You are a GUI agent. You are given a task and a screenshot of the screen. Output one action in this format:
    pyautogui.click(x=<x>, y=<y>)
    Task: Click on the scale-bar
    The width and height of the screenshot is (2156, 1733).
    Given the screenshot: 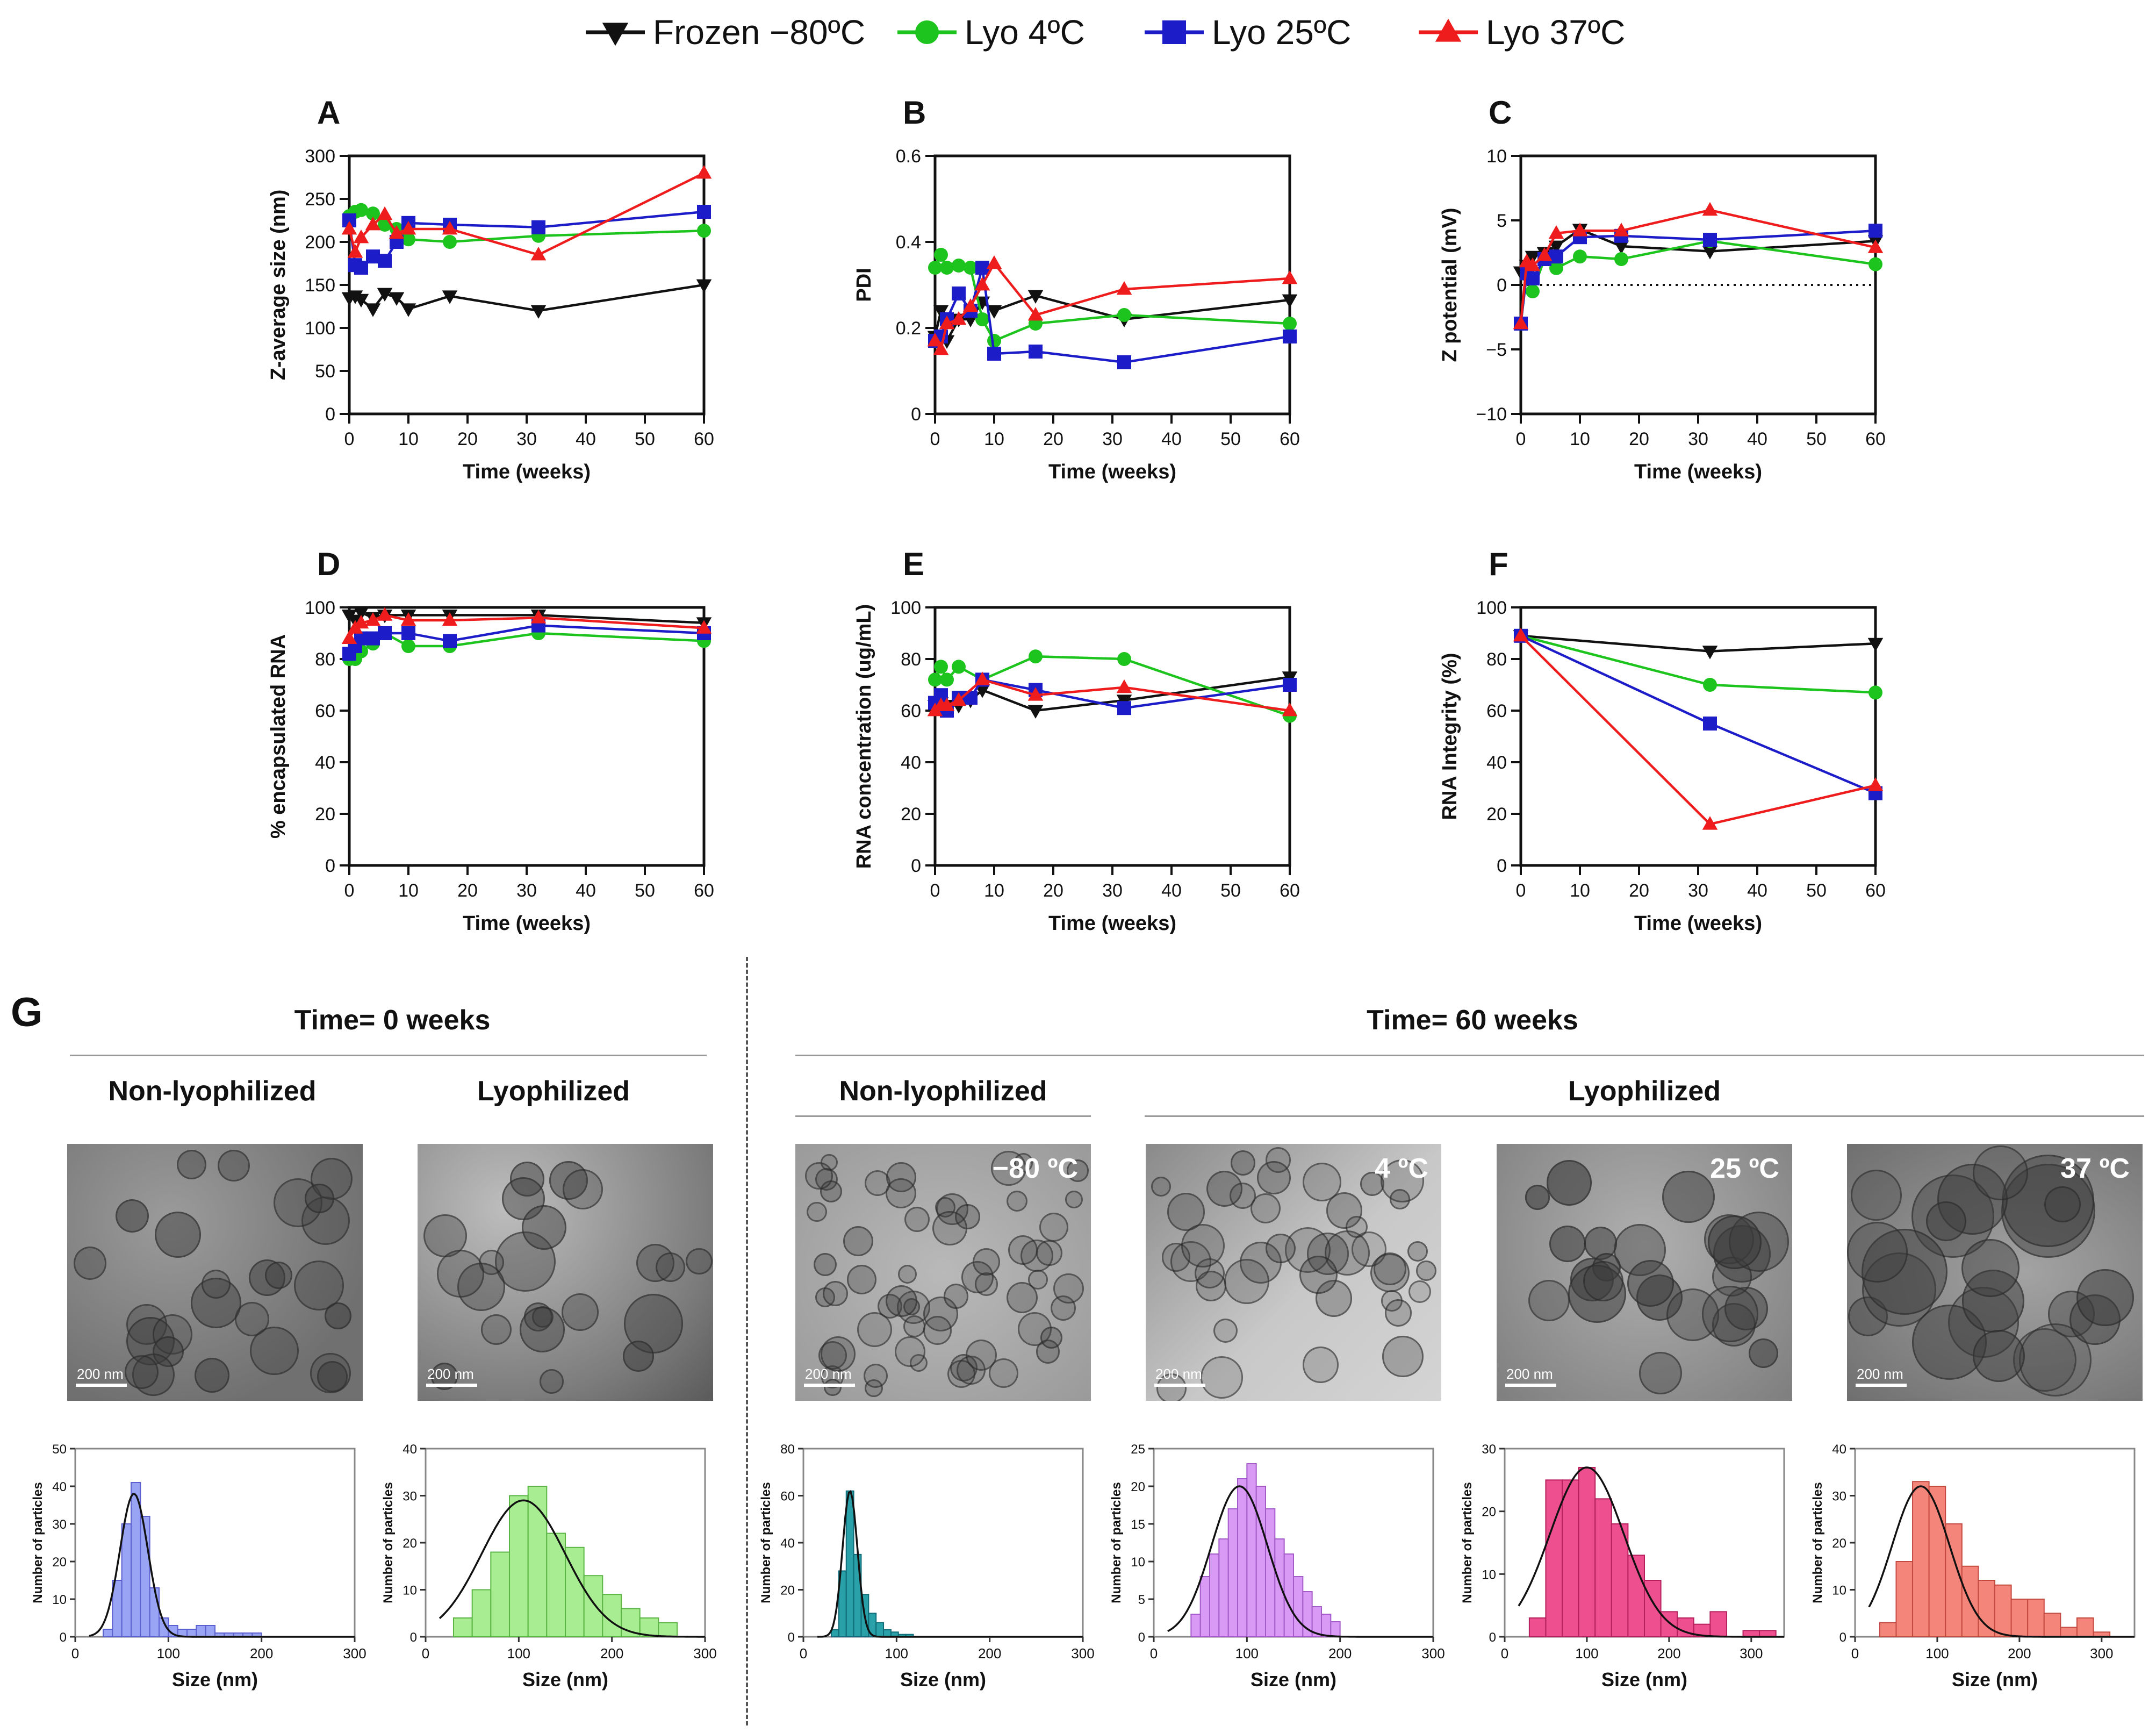 What is the action you would take?
    pyautogui.click(x=451, y=1386)
    